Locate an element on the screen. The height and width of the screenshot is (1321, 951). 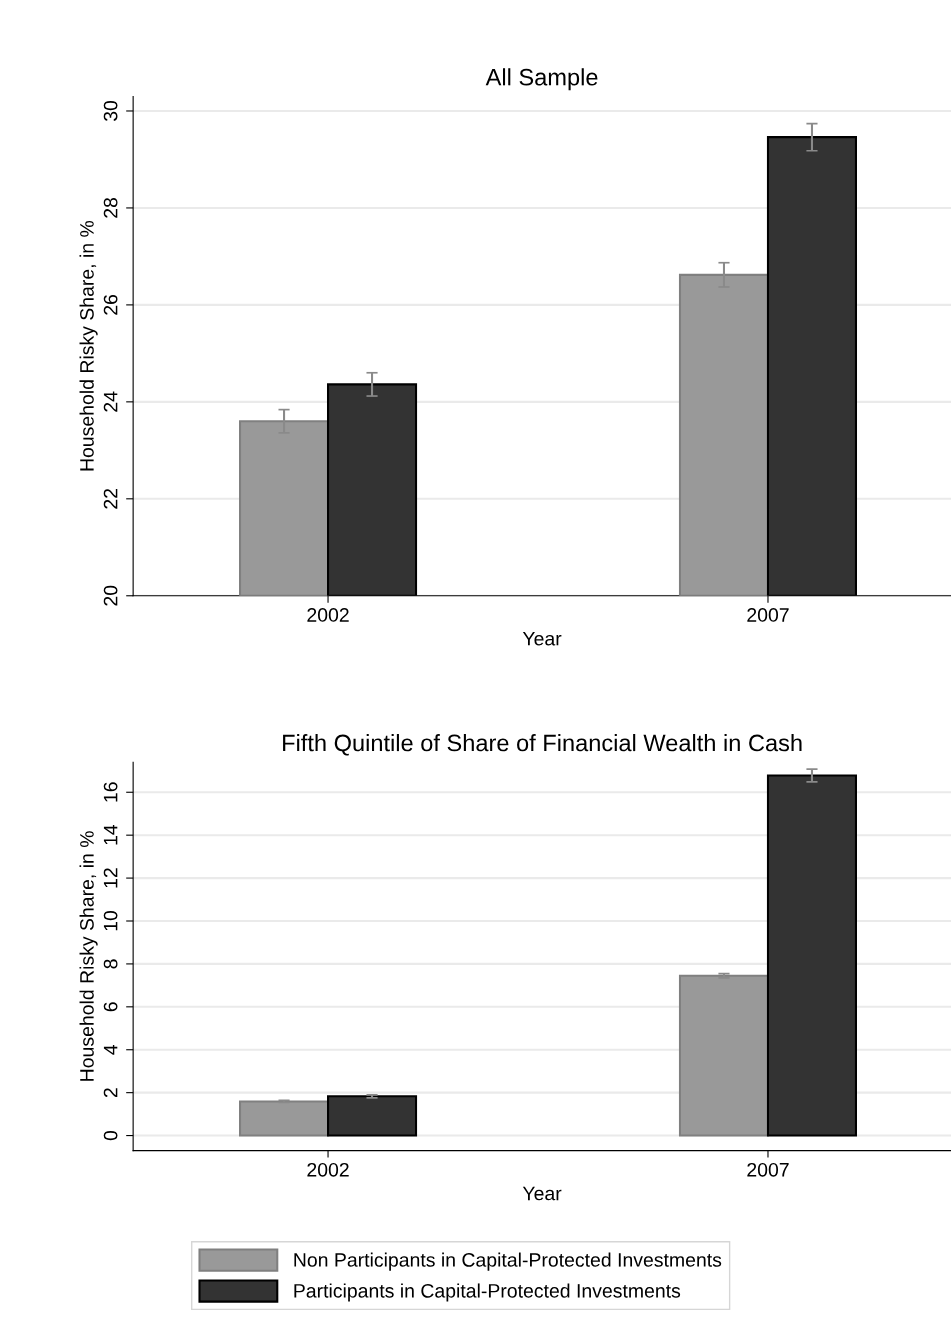
y-tick-label: 16 is located at coordinates (110, 792).